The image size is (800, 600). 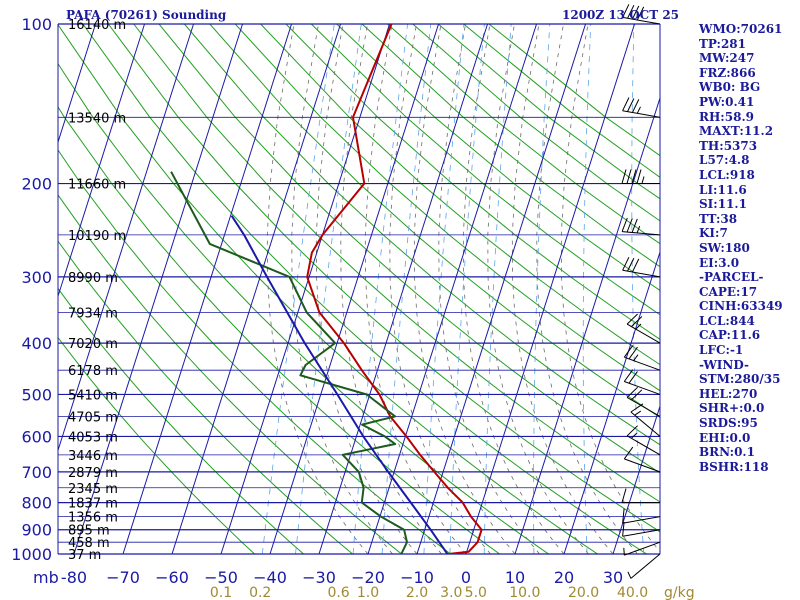 What do you see at coordinates (97, 185) in the screenshot?
I see `height-label: 11660 m` at bounding box center [97, 185].